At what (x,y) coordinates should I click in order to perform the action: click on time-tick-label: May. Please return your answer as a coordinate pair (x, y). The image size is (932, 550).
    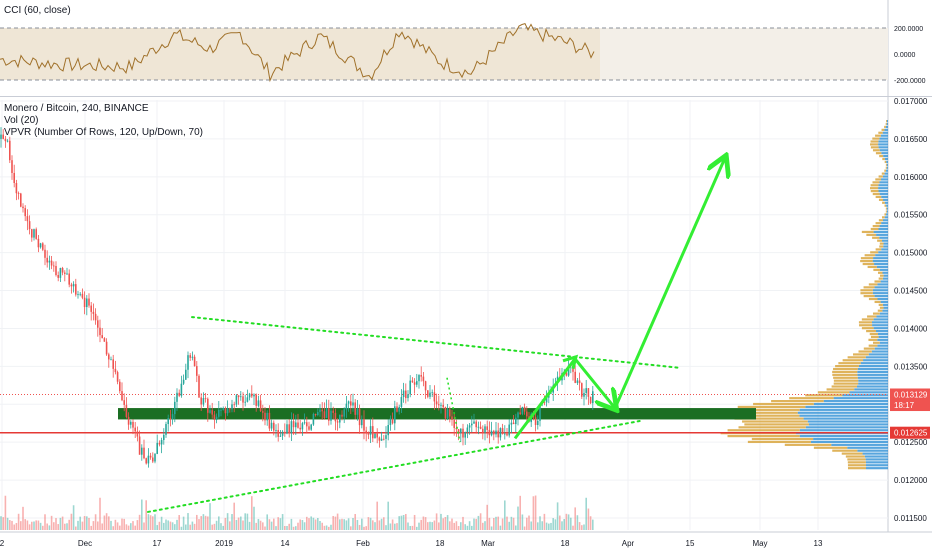
    Looking at the image, I should click on (759, 543).